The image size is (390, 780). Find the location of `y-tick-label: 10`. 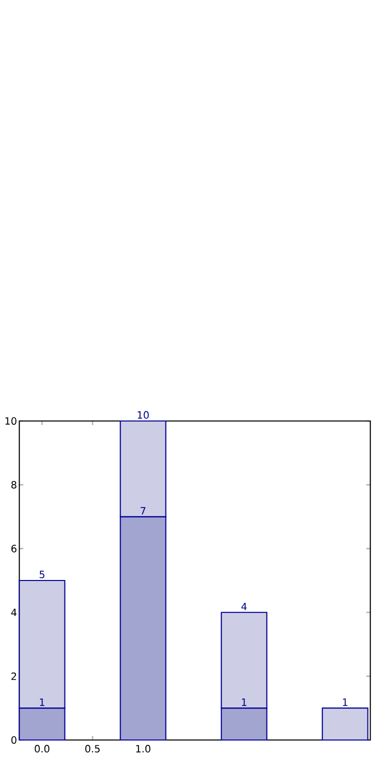

y-tick-label: 10 is located at coordinates (10, 421).